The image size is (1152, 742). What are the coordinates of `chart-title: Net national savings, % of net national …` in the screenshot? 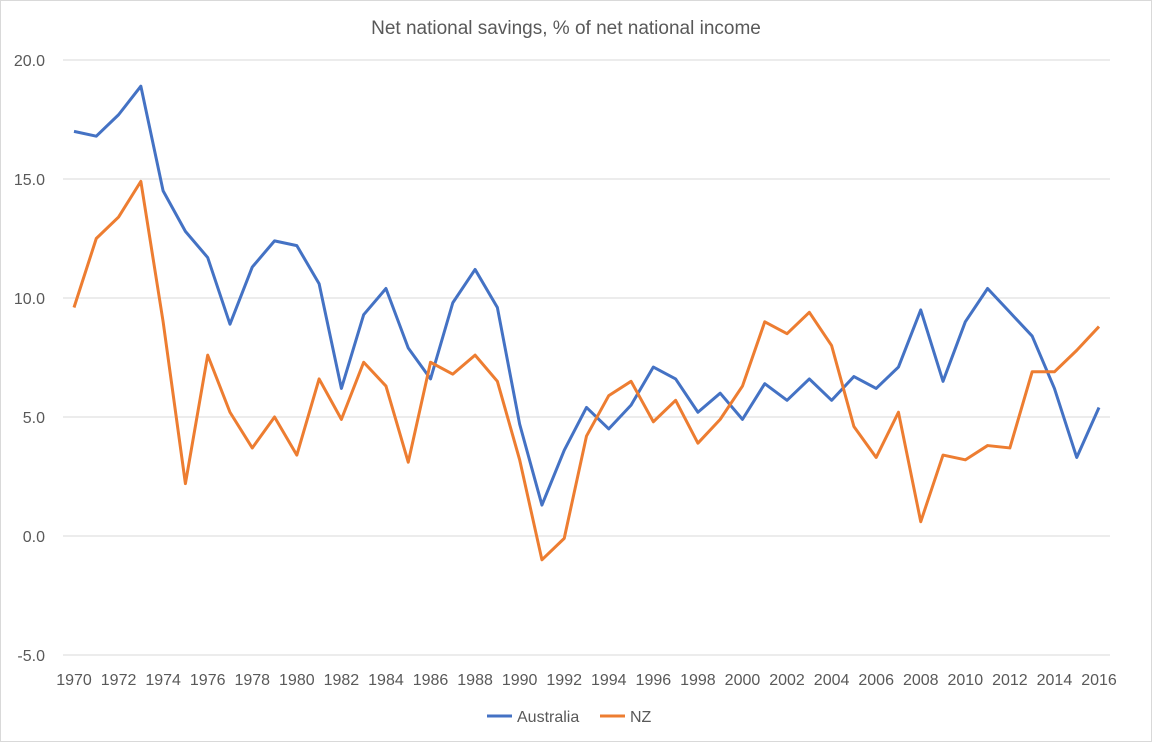 It's located at (566, 28).